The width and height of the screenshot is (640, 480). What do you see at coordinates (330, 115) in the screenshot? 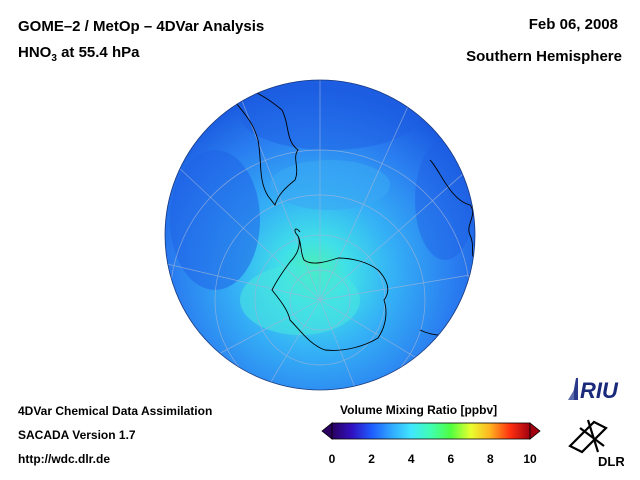
I see `low-region-north` at bounding box center [330, 115].